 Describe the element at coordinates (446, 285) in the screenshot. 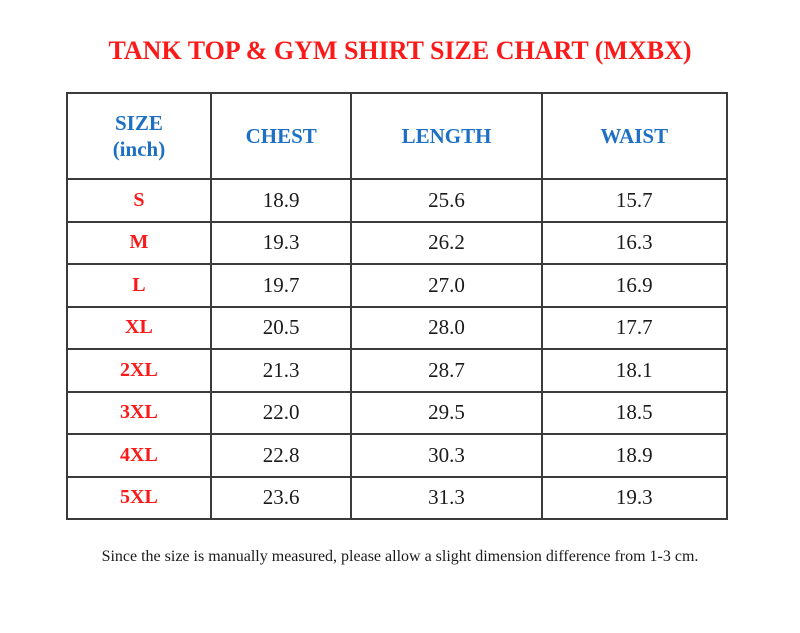

I see `value-cell: 27.0` at that location.